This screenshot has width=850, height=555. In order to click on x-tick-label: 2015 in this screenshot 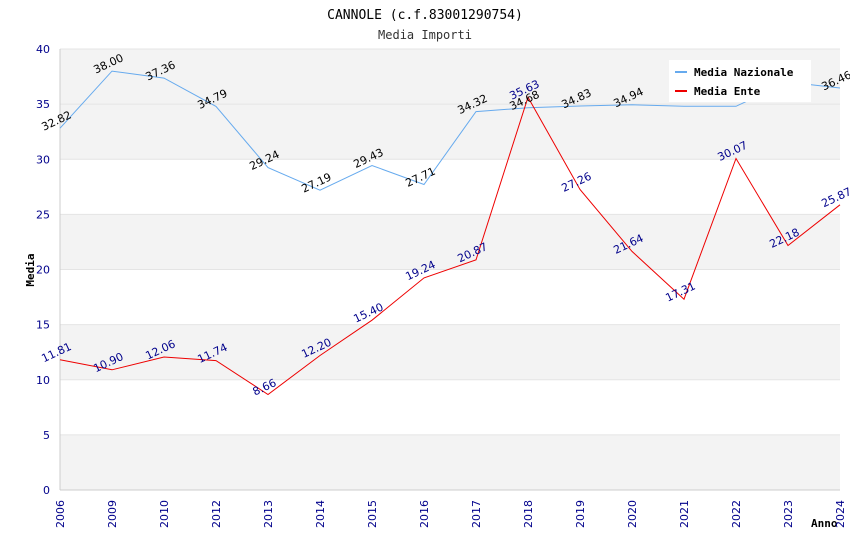, I will do `click(372, 514)`.